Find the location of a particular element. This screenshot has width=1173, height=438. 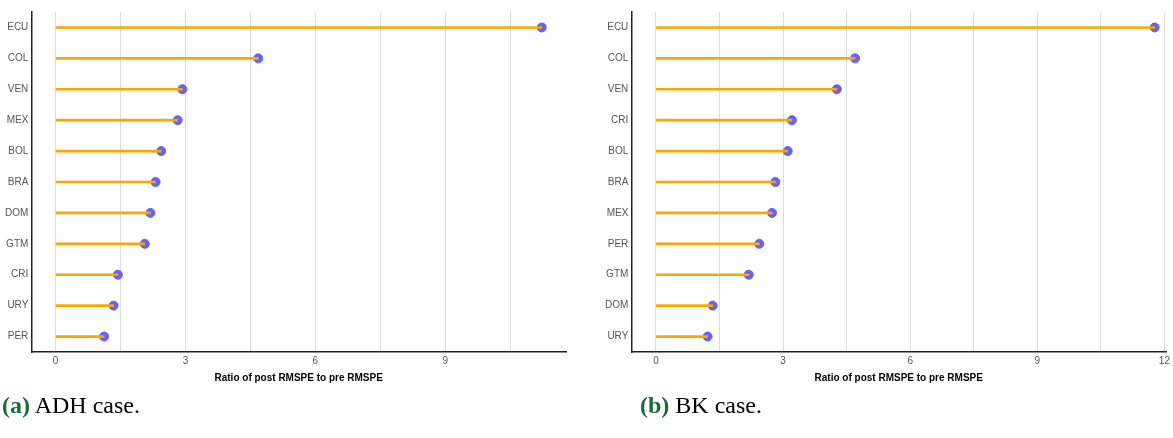

text: (a) ADH case. is located at coordinates (71, 405).